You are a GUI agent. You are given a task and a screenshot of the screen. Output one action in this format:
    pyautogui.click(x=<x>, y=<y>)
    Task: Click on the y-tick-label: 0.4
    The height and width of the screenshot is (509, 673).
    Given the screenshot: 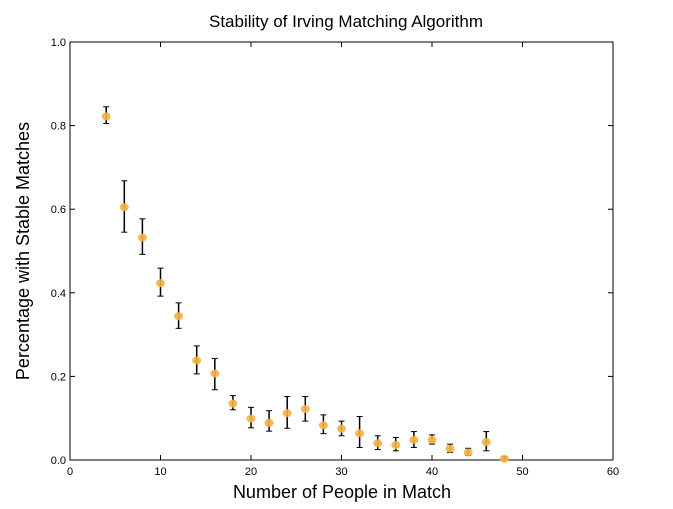 What is the action you would take?
    pyautogui.click(x=58, y=294)
    